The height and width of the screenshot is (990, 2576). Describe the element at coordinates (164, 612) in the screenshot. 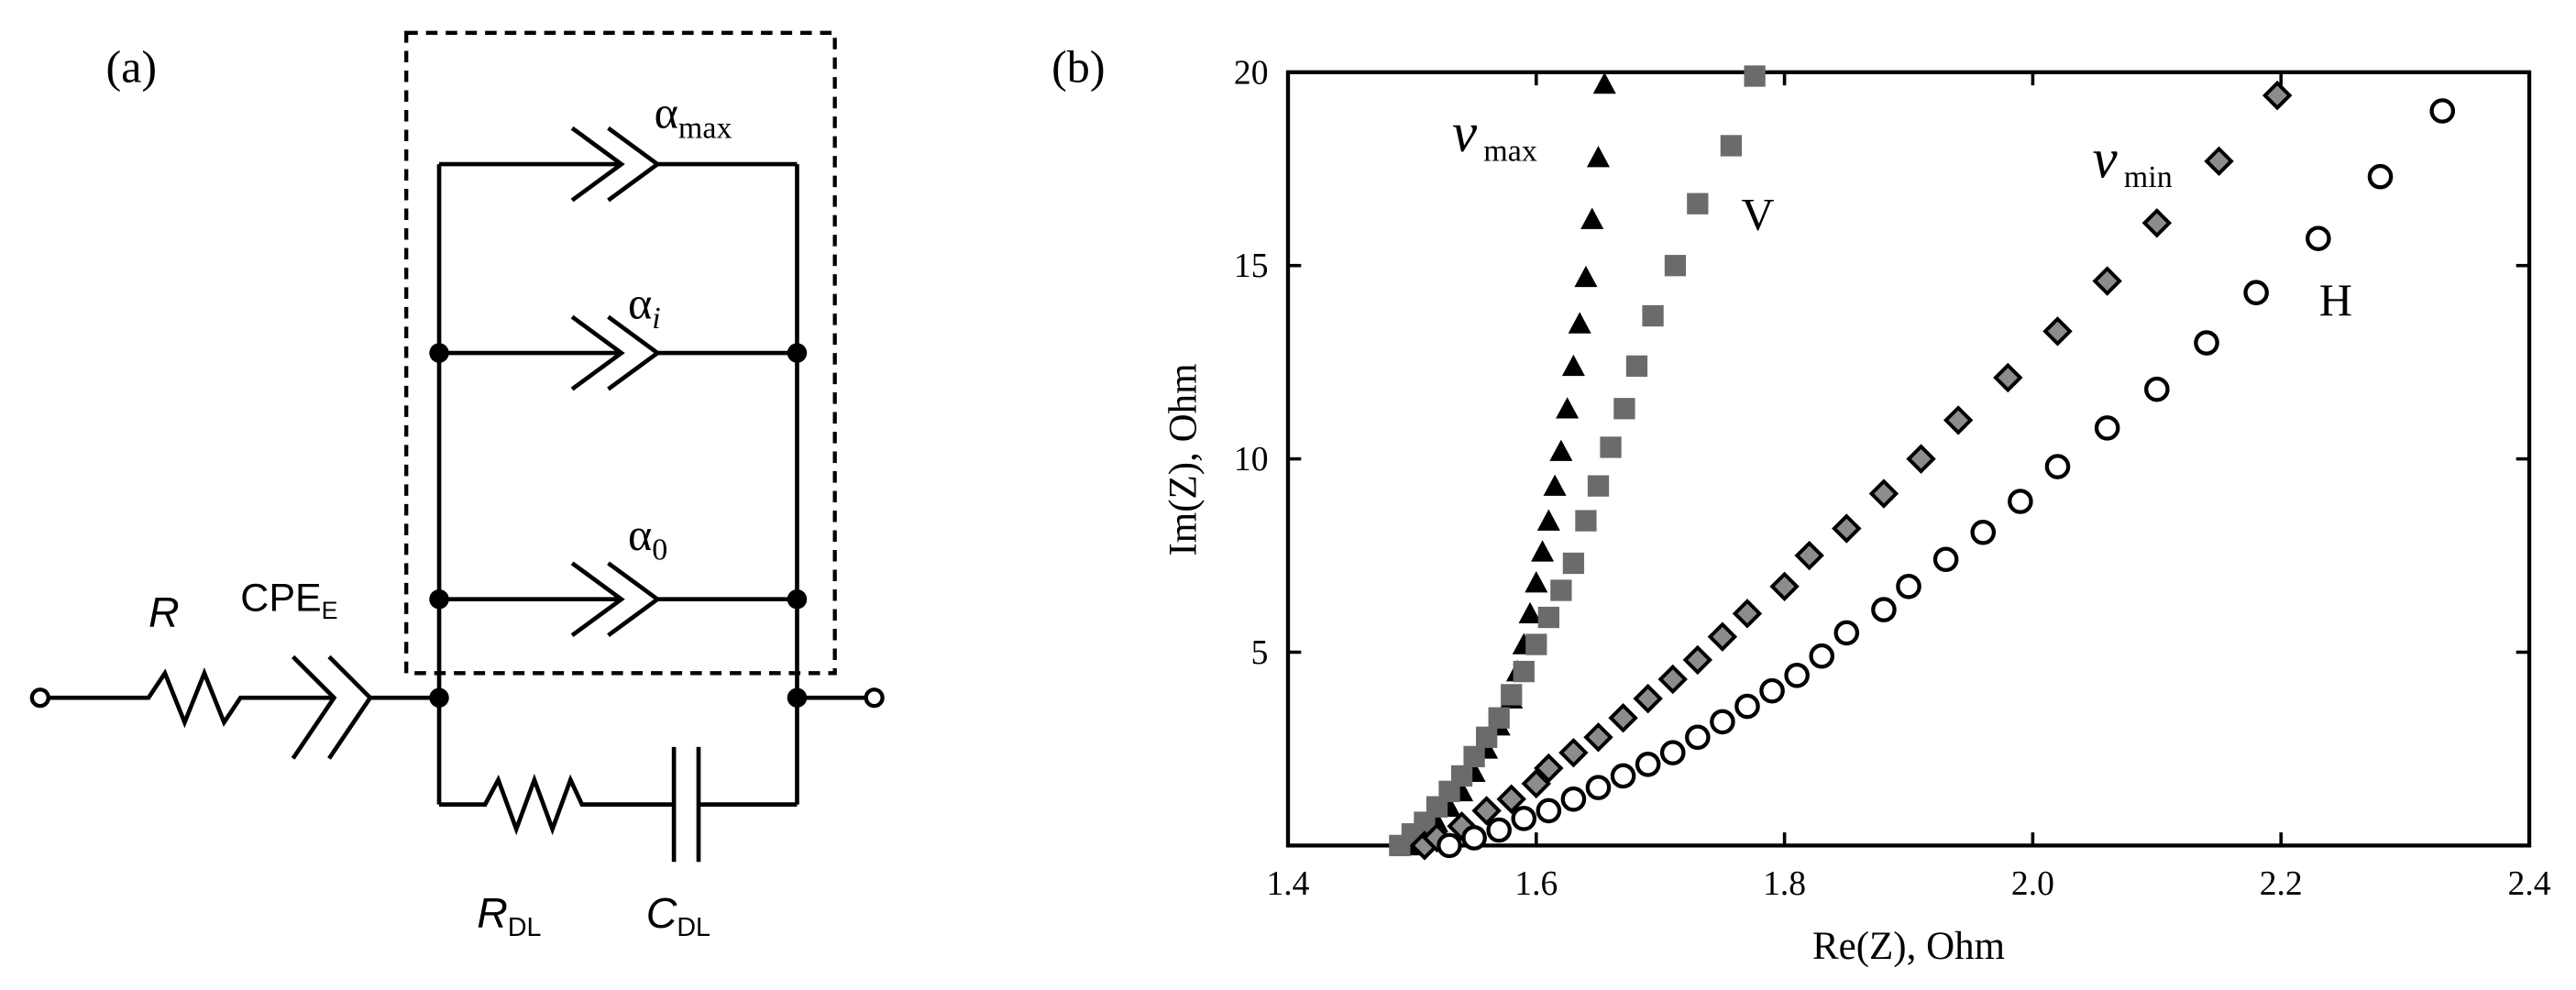

I see `label: R` at that location.